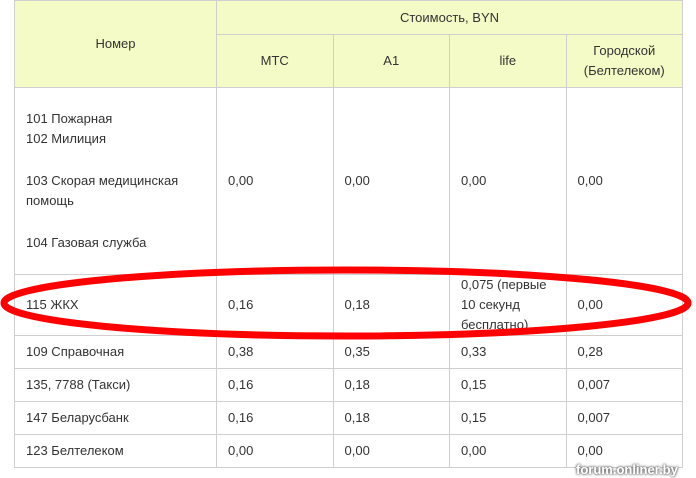  What do you see at coordinates (391, 352) in the screenshot?
I see `cell-a1: 0,35` at bounding box center [391, 352].